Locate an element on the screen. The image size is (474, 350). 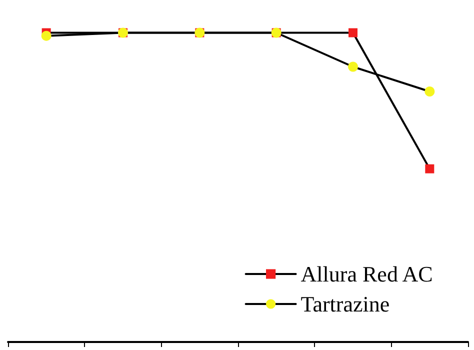
legend-label: Allura Red AC is located at coordinates (366, 274).